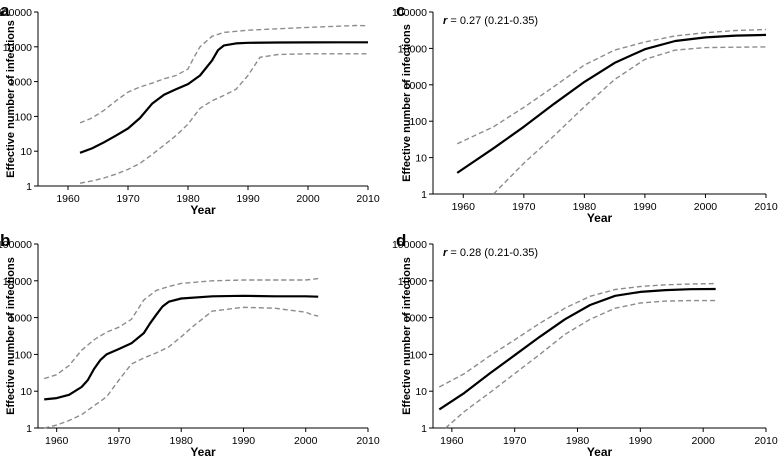 This screenshot has width=778, height=459. Describe the element at coordinates (766, 441) in the screenshot. I see `x-tick-label-d-5: 2010` at that location.